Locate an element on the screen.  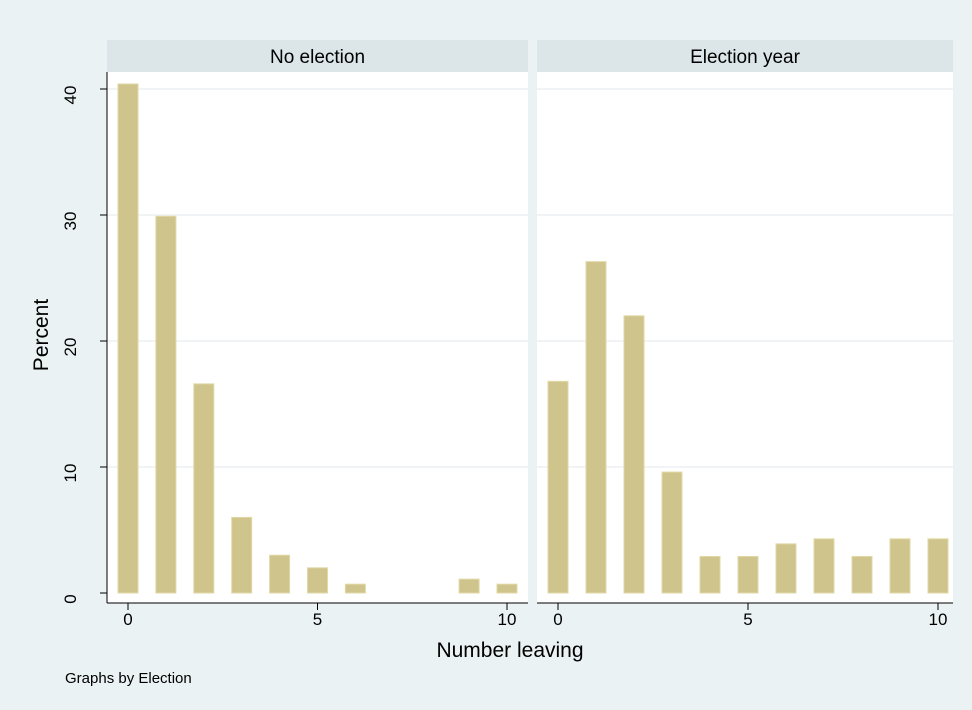
x-axis-title: Number leaving is located at coordinates (509, 650).